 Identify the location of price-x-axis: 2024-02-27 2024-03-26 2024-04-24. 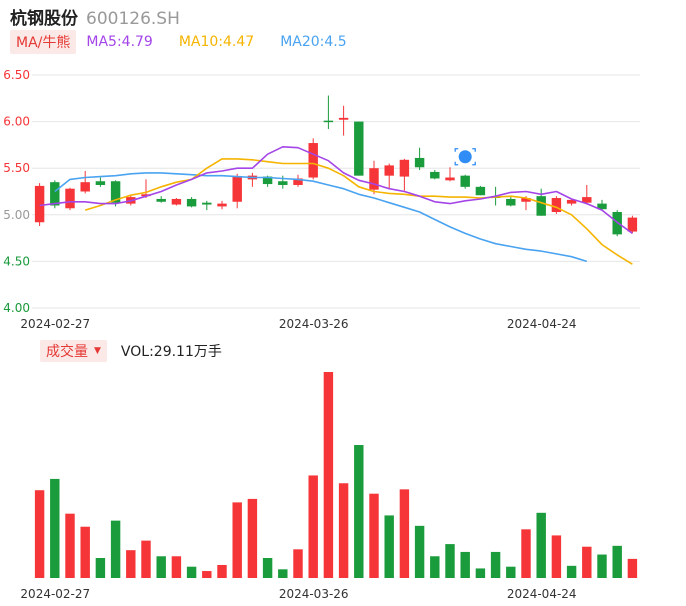
(298, 324).